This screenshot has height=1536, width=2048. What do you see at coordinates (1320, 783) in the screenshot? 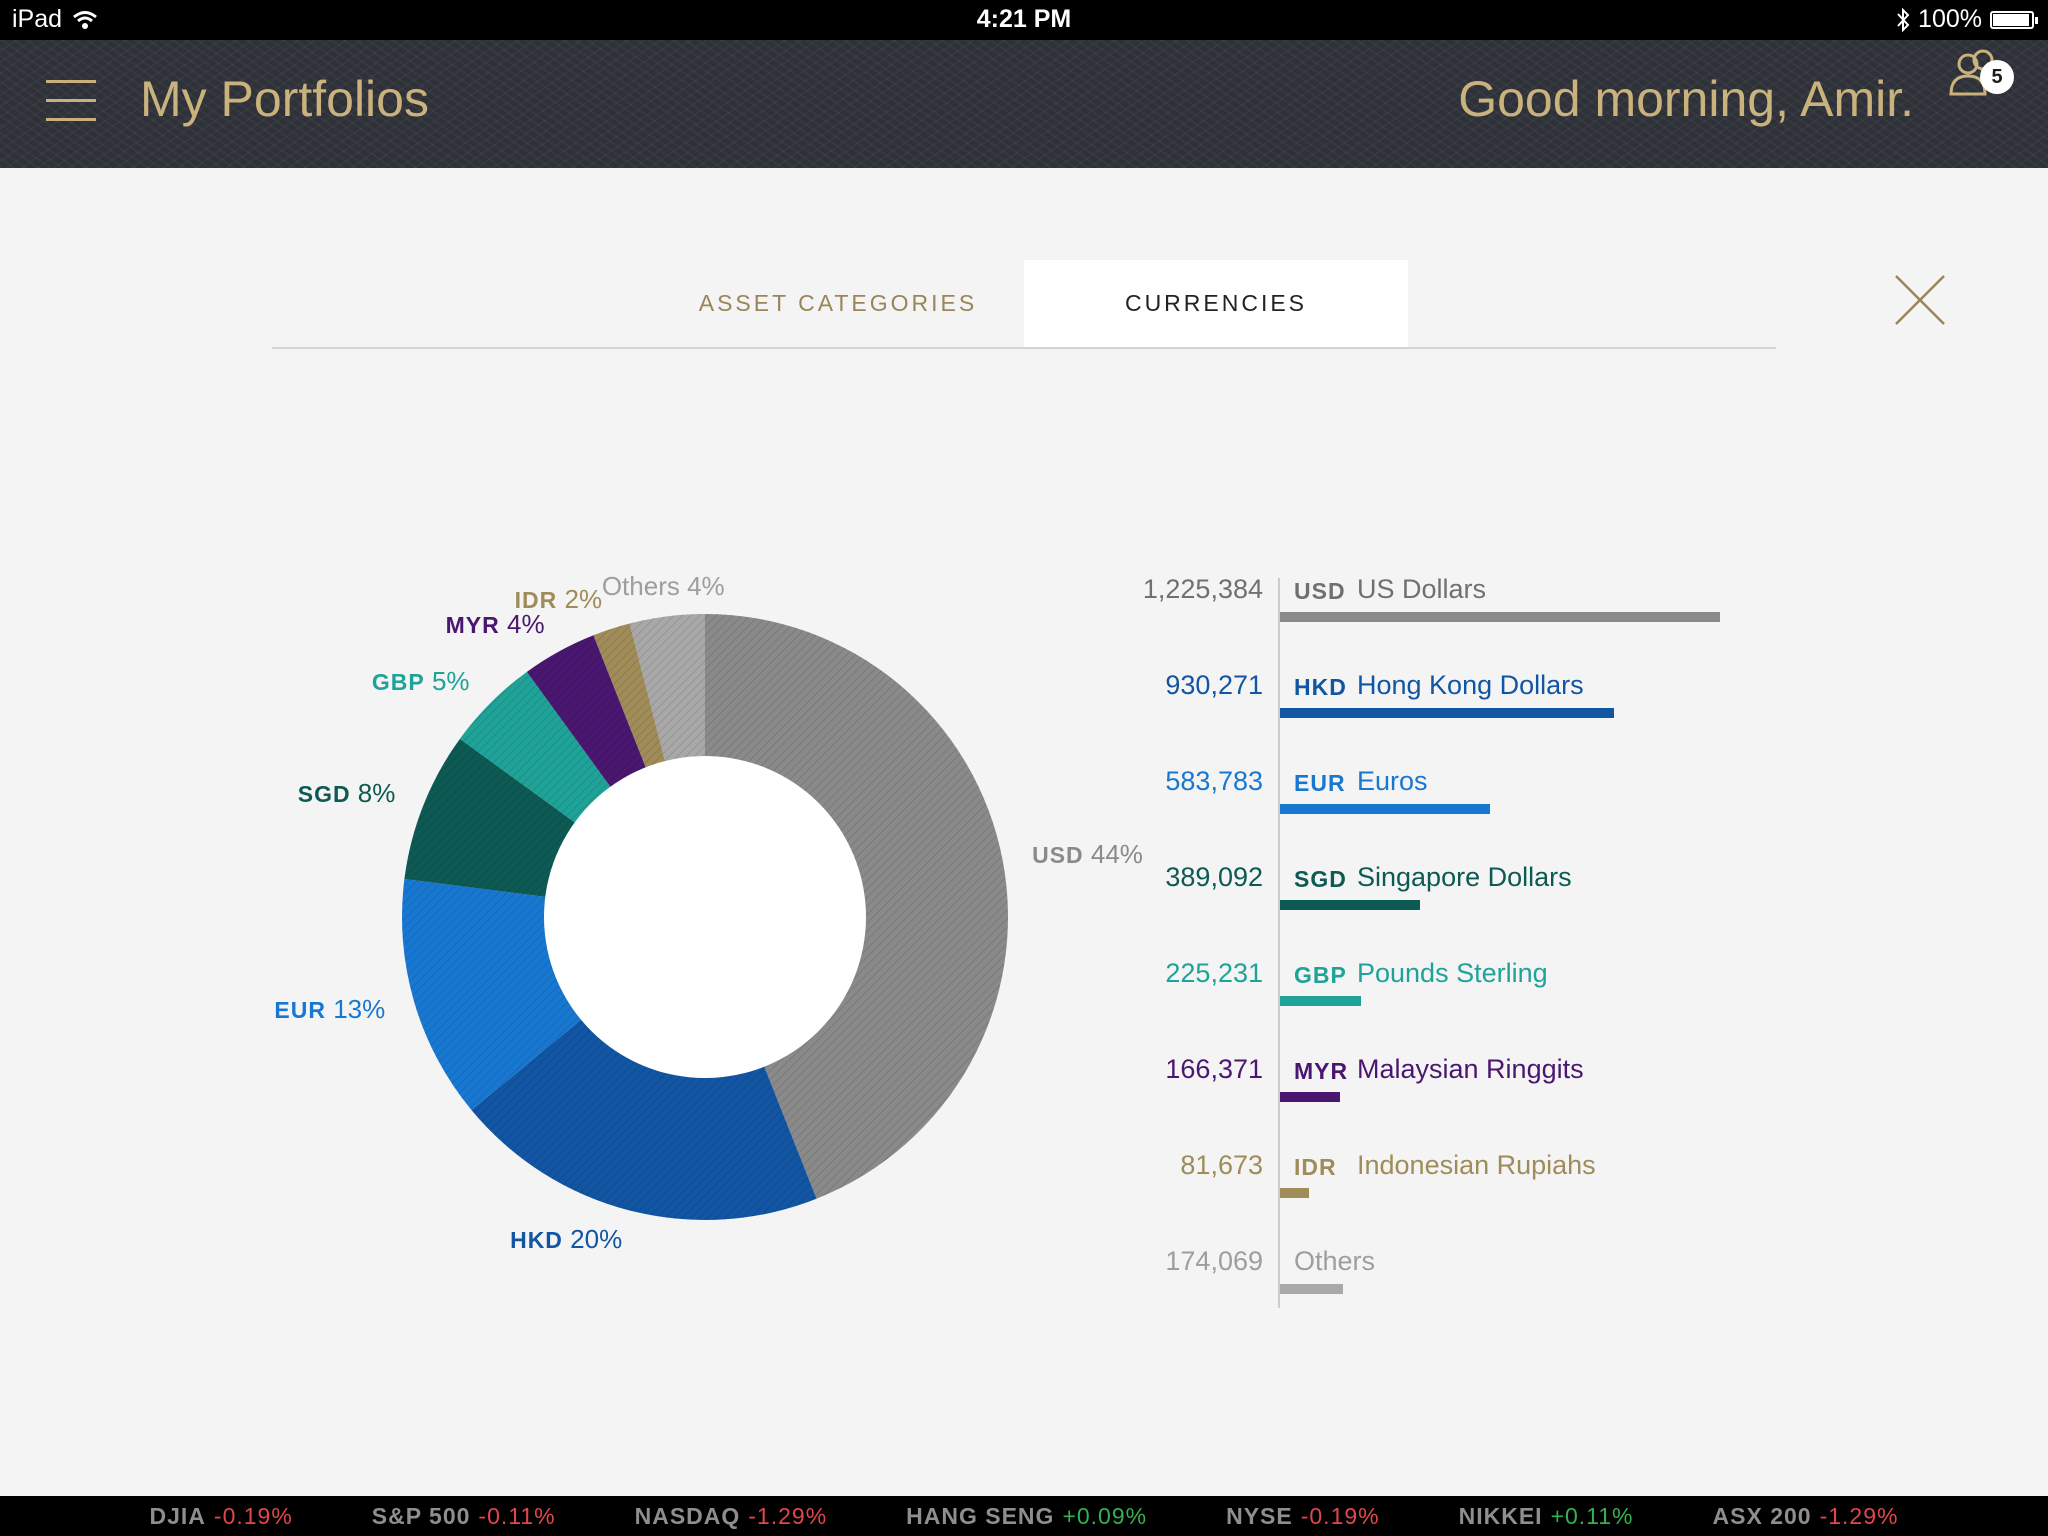
I see `currency-code: EUR` at bounding box center [1320, 783].